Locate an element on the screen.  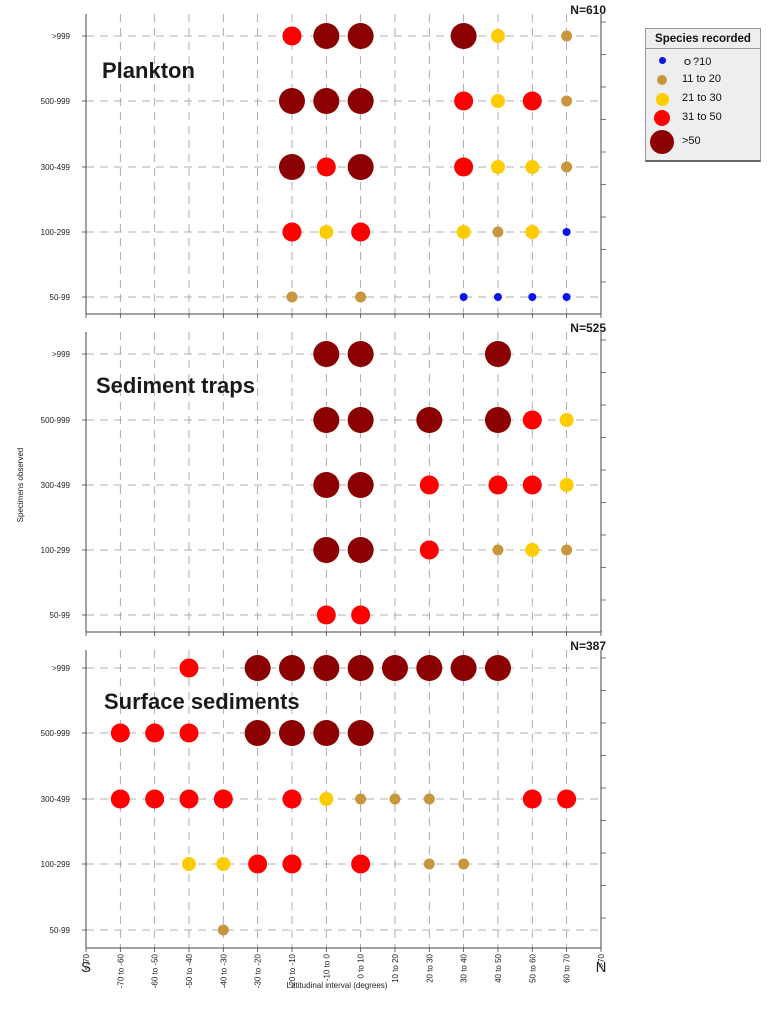
panel-n-label: N=610 is located at coordinates (588, 10).